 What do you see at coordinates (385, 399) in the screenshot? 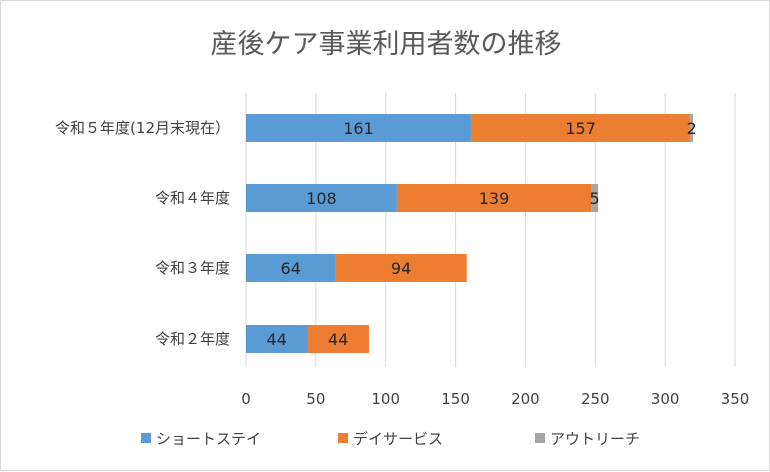
I see `x-tick-label: 100` at bounding box center [385, 399].